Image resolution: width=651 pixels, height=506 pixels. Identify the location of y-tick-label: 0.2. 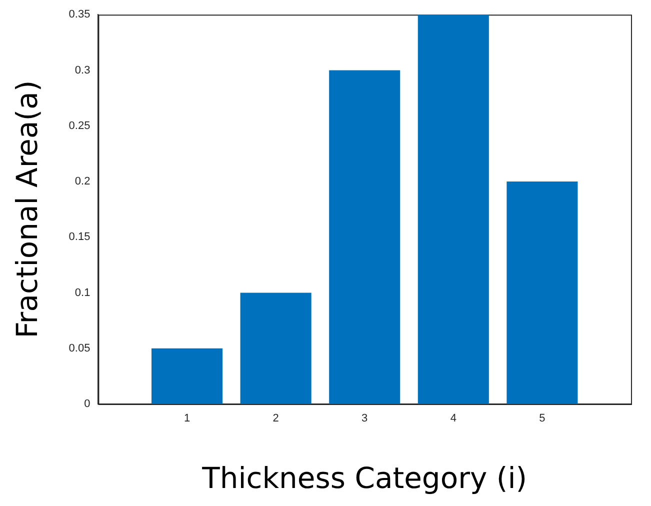
(82, 182).